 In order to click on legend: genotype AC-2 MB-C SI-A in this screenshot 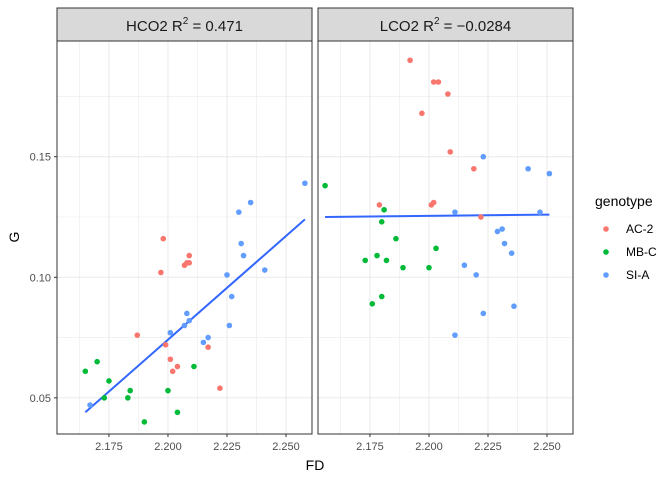, I will do `click(626, 237)`.